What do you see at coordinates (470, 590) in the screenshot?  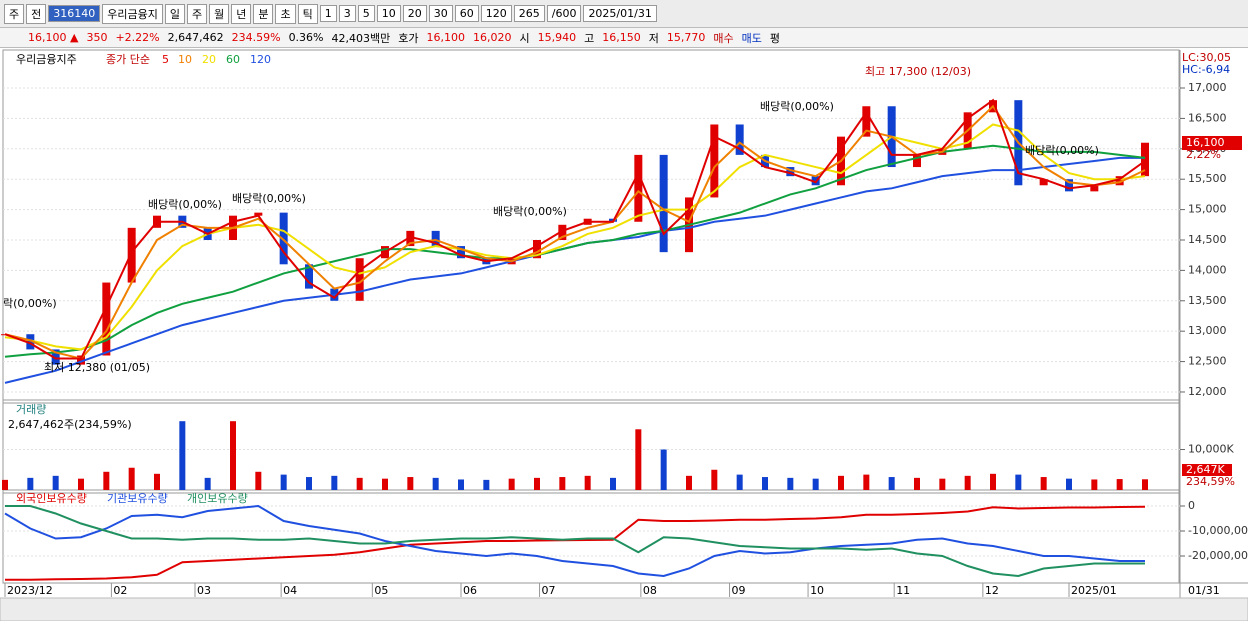 I see `x-tick-label: 06` at bounding box center [470, 590].